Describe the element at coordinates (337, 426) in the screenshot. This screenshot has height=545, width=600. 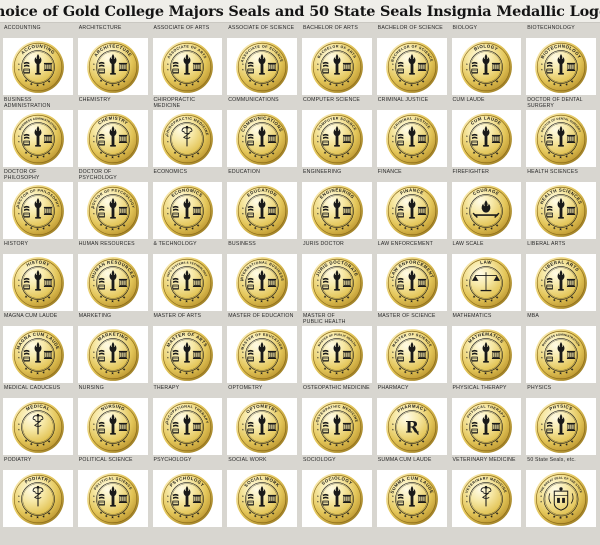
I see `seal-tile: OSTEOPATHIC MEDICINE ★ ★ ★ ★ ★ ★ ★` at that location.